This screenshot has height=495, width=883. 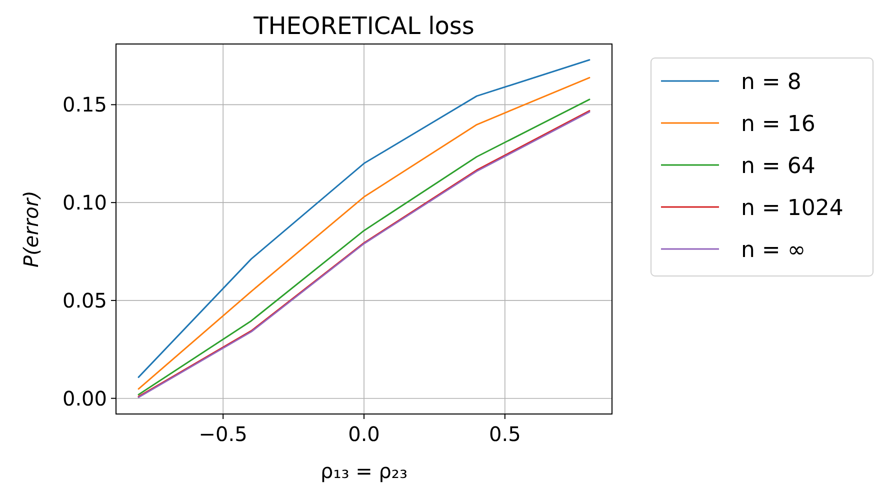 I want to click on legend-label: n = 16, so click(x=778, y=124).